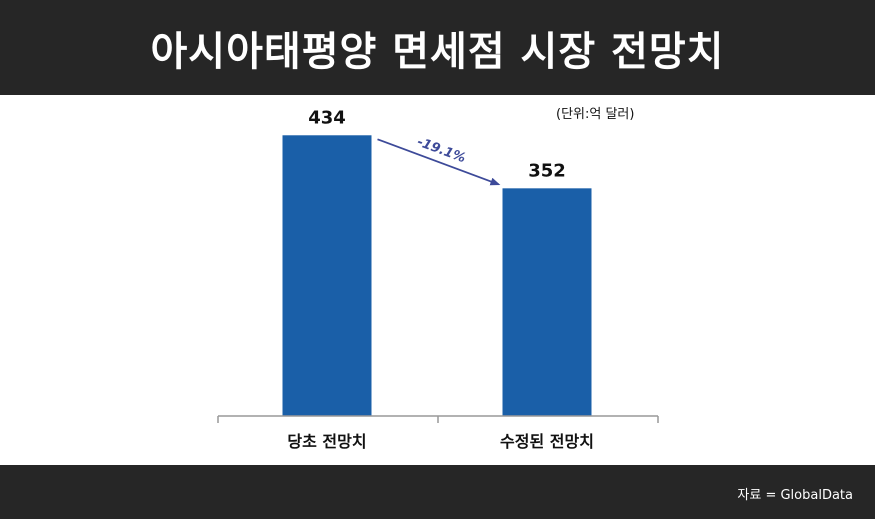 This screenshot has height=519, width=875. Describe the element at coordinates (441, 151) in the screenshot. I see `change-annotation-label: -19.1%` at that location.